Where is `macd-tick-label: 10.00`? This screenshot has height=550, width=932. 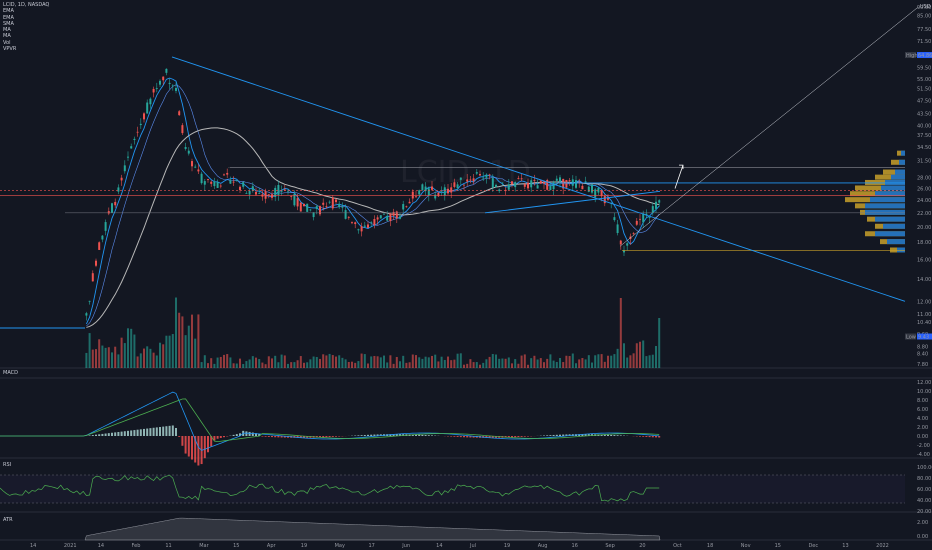 macd-tick-label: 10.00 is located at coordinates (924, 392).